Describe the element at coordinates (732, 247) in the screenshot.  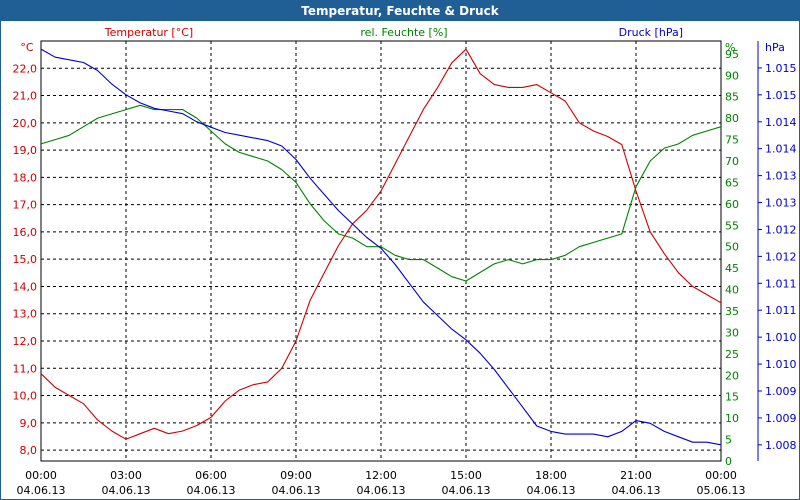
I see `humidity-tick-label: 50` at that location.